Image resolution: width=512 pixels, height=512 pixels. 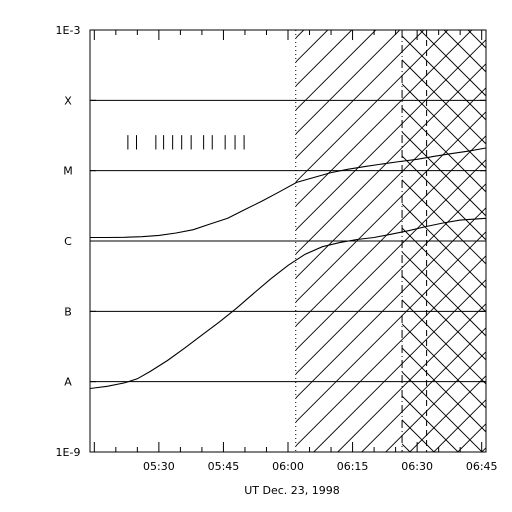 What do you see at coordinates (353, 466) in the screenshot?
I see `x-tick-label: 06:15` at bounding box center [353, 466].